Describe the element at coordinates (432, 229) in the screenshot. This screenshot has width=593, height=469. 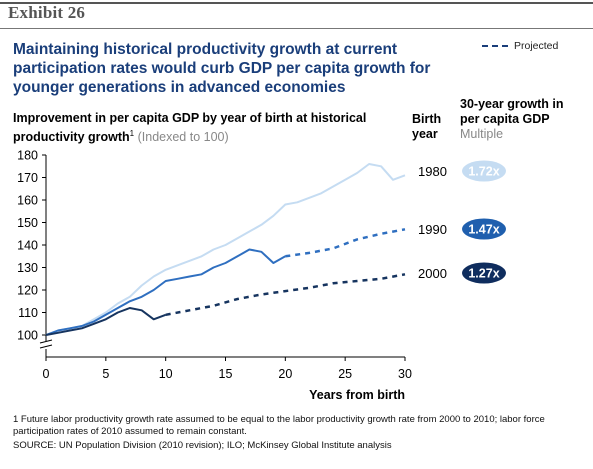
I see `birth-year-1990: 1990` at that location.